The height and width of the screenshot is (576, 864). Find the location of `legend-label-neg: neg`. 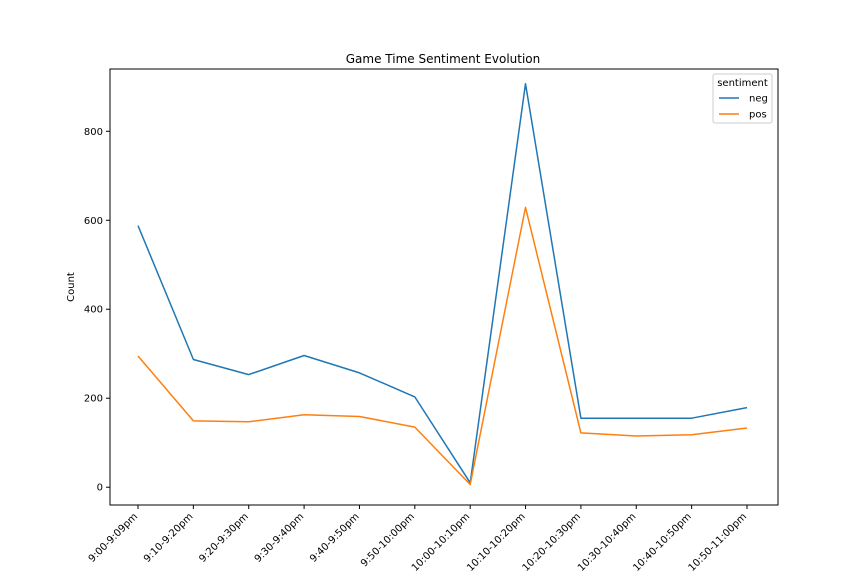

legend-label-neg: neg is located at coordinates (758, 99).